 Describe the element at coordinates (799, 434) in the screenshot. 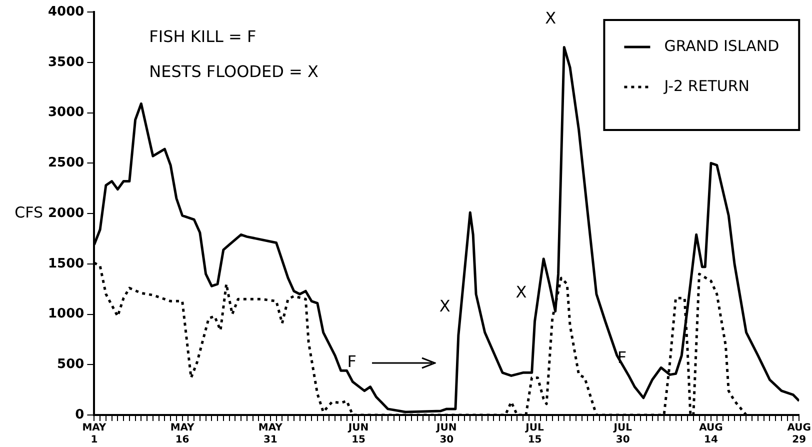

I see `x-tick-label: AUG 29` at that location.